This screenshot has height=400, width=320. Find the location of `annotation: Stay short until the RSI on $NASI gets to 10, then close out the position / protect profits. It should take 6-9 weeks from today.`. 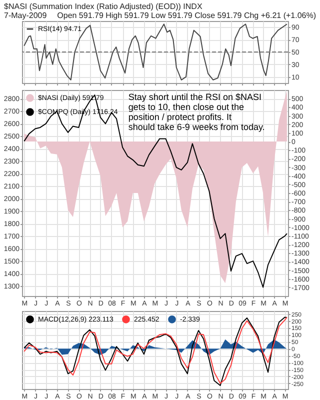

annotation: Stay short until the RSI on $NASI gets to 10, then close out the position / protect profits. It should take 6-9 weeks from today. is located at coordinates (196, 112).